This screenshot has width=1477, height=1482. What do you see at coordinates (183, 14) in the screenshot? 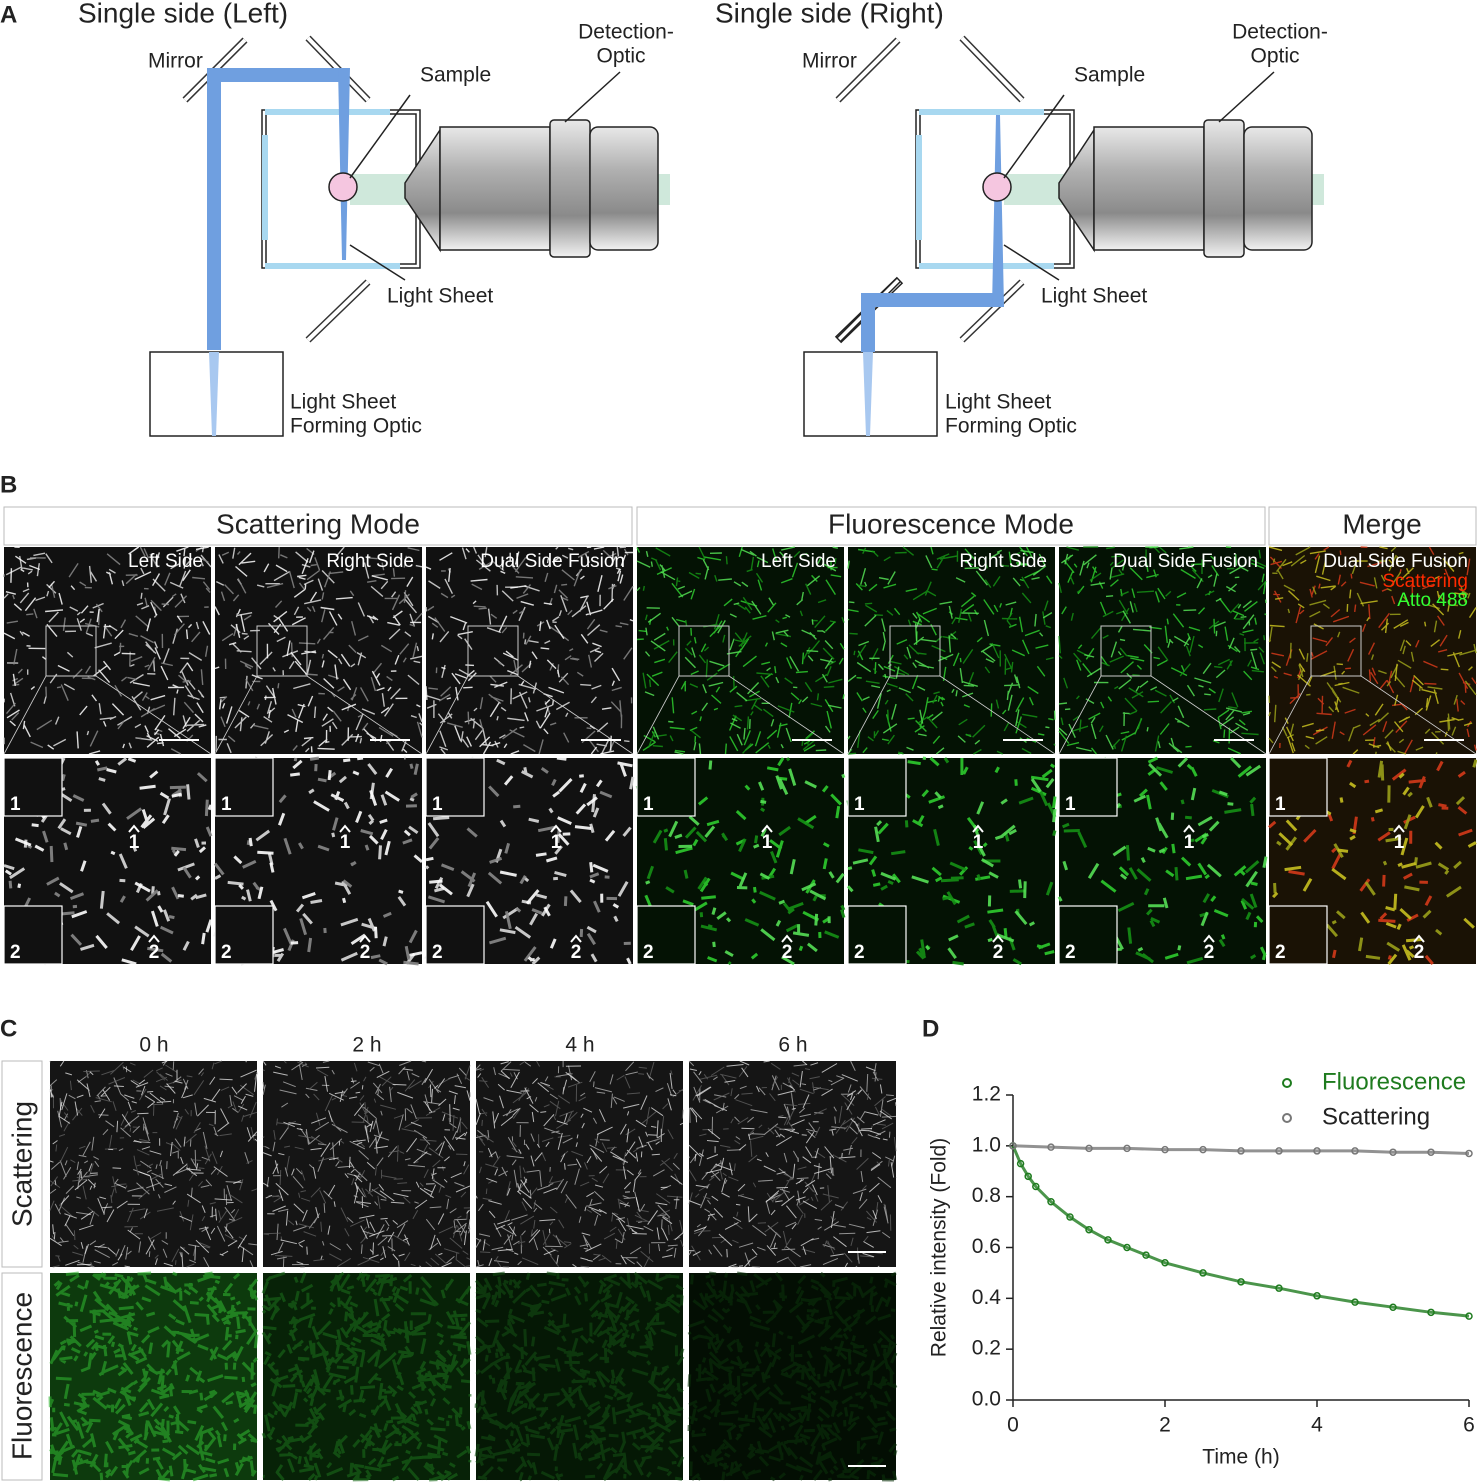
I see `diagram-title: Single side (Left)` at bounding box center [183, 14].